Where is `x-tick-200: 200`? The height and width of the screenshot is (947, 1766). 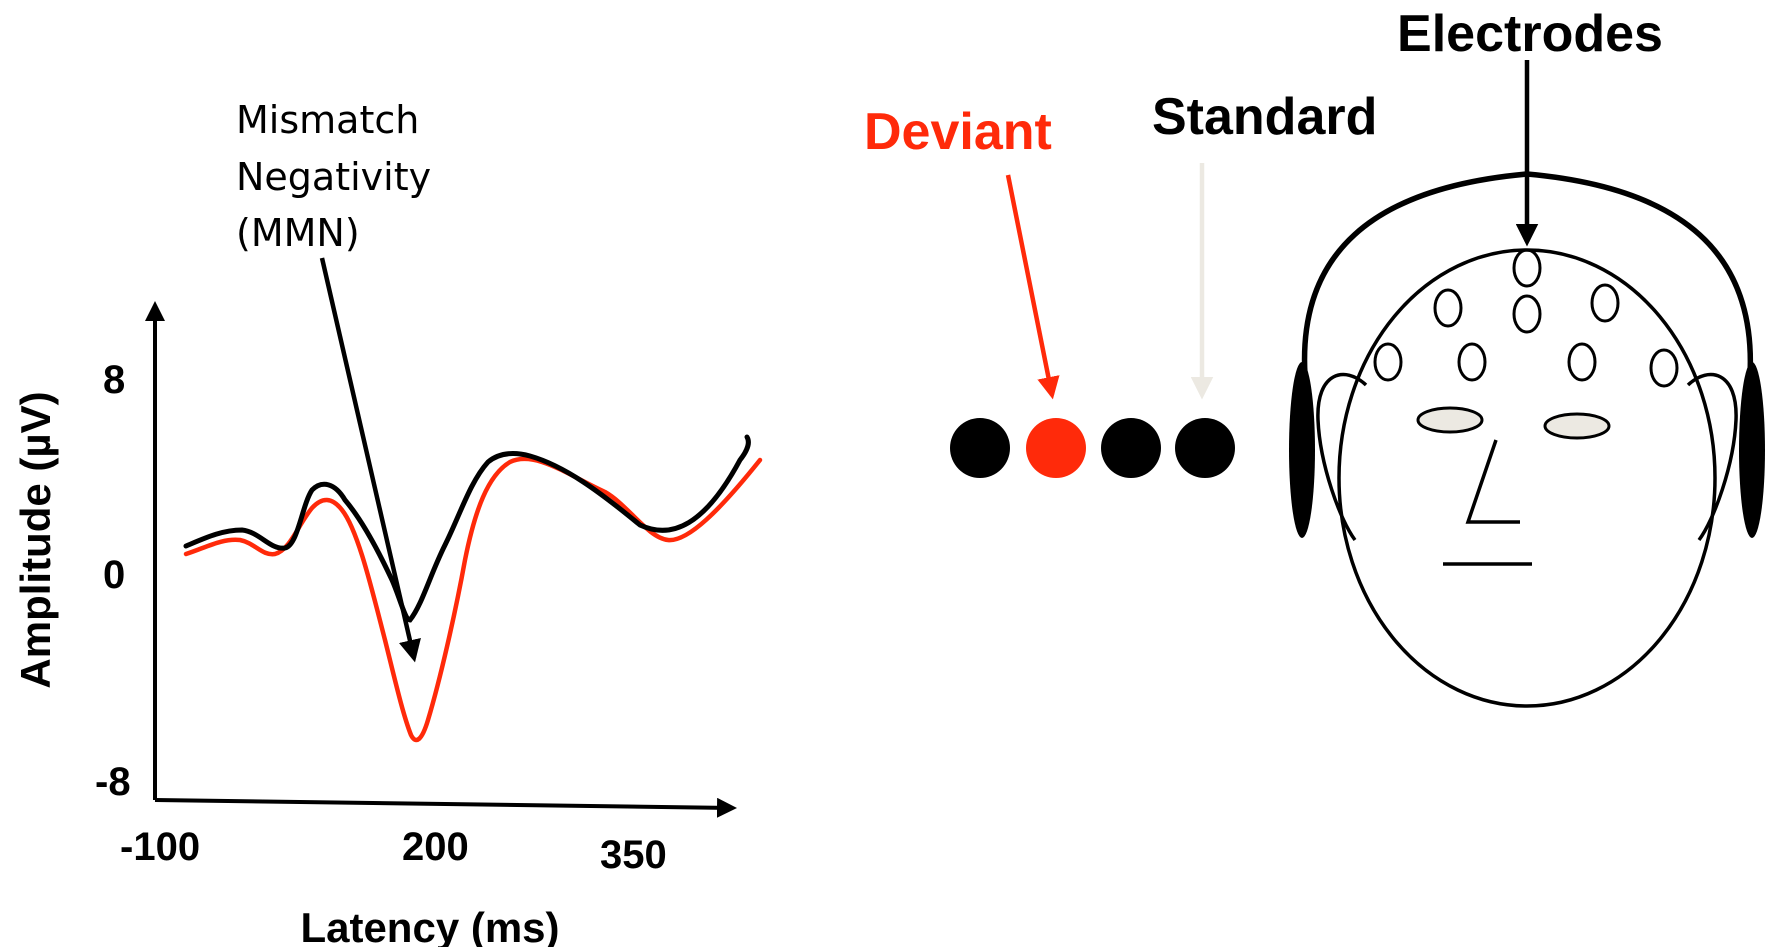 x-tick-200: 200 is located at coordinates (435, 847).